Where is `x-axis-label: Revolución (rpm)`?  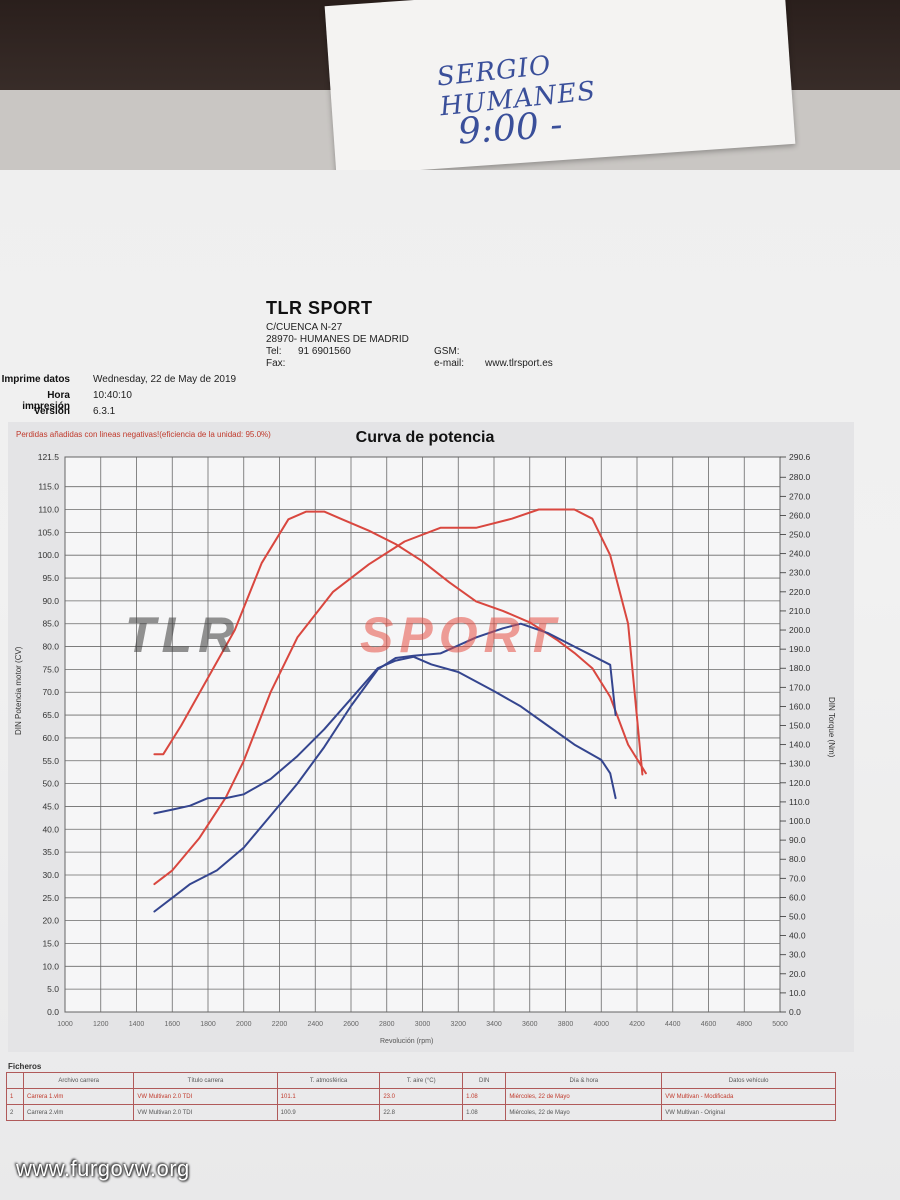 x-axis-label: Revolución (rpm) is located at coordinates (407, 1041).